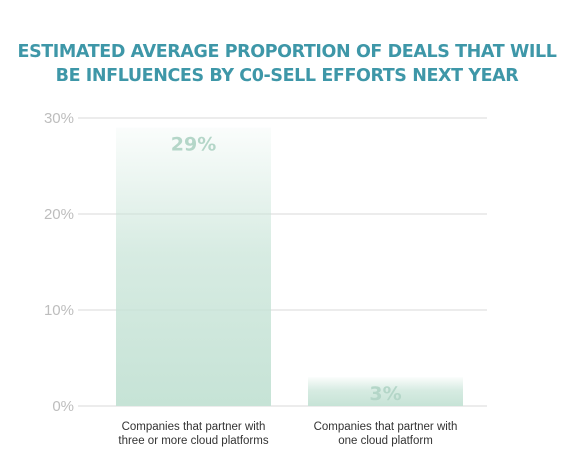 Image resolution: width=574 pixels, height=470 pixels. I want to click on y-tick-label-20: 20%, so click(59, 214).